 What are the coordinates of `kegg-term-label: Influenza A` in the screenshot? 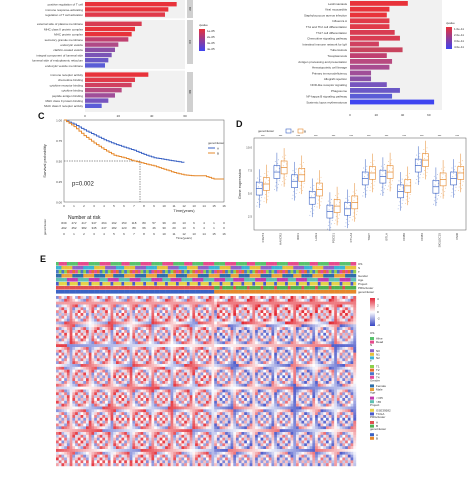 It's located at (339, 21).